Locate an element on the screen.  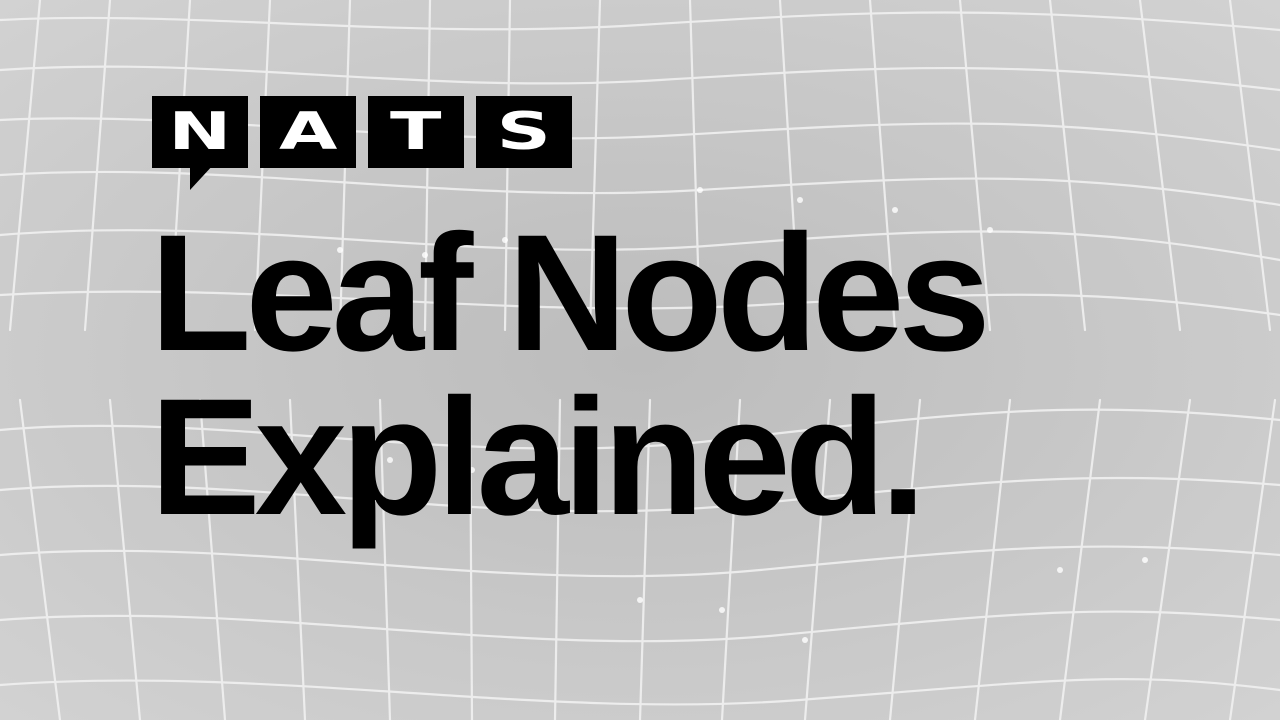
logo-letter-n: N is located at coordinates (200, 132).